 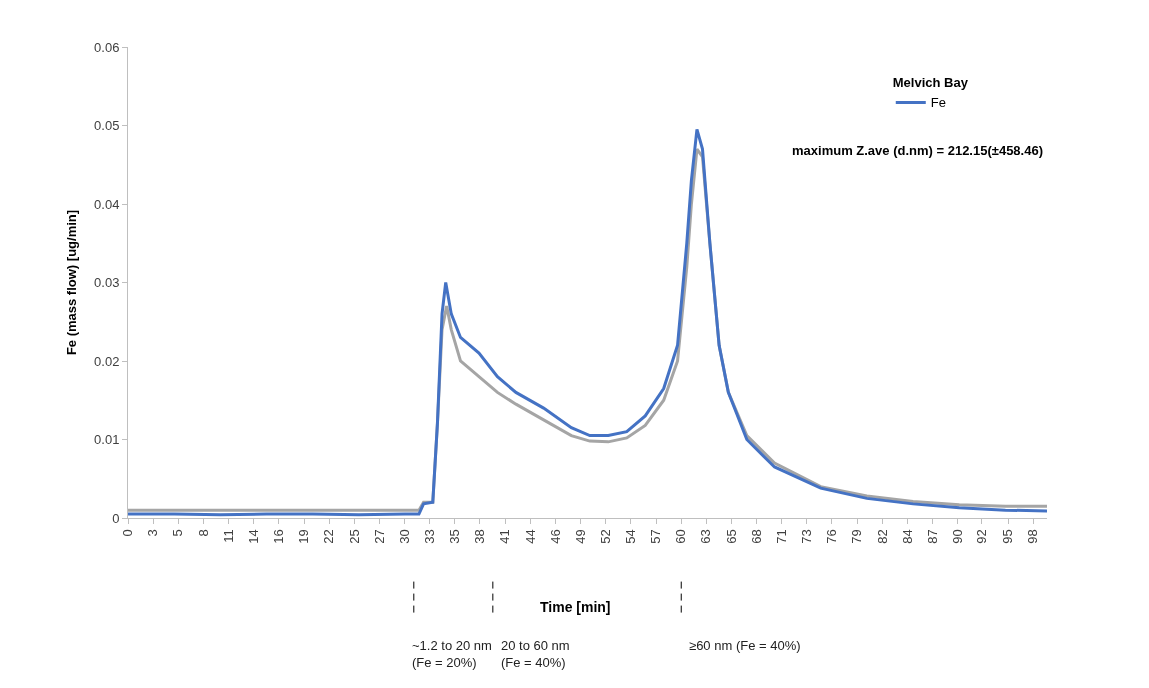 I want to click on y-tick-label: 0.02, so click(x=107, y=361).